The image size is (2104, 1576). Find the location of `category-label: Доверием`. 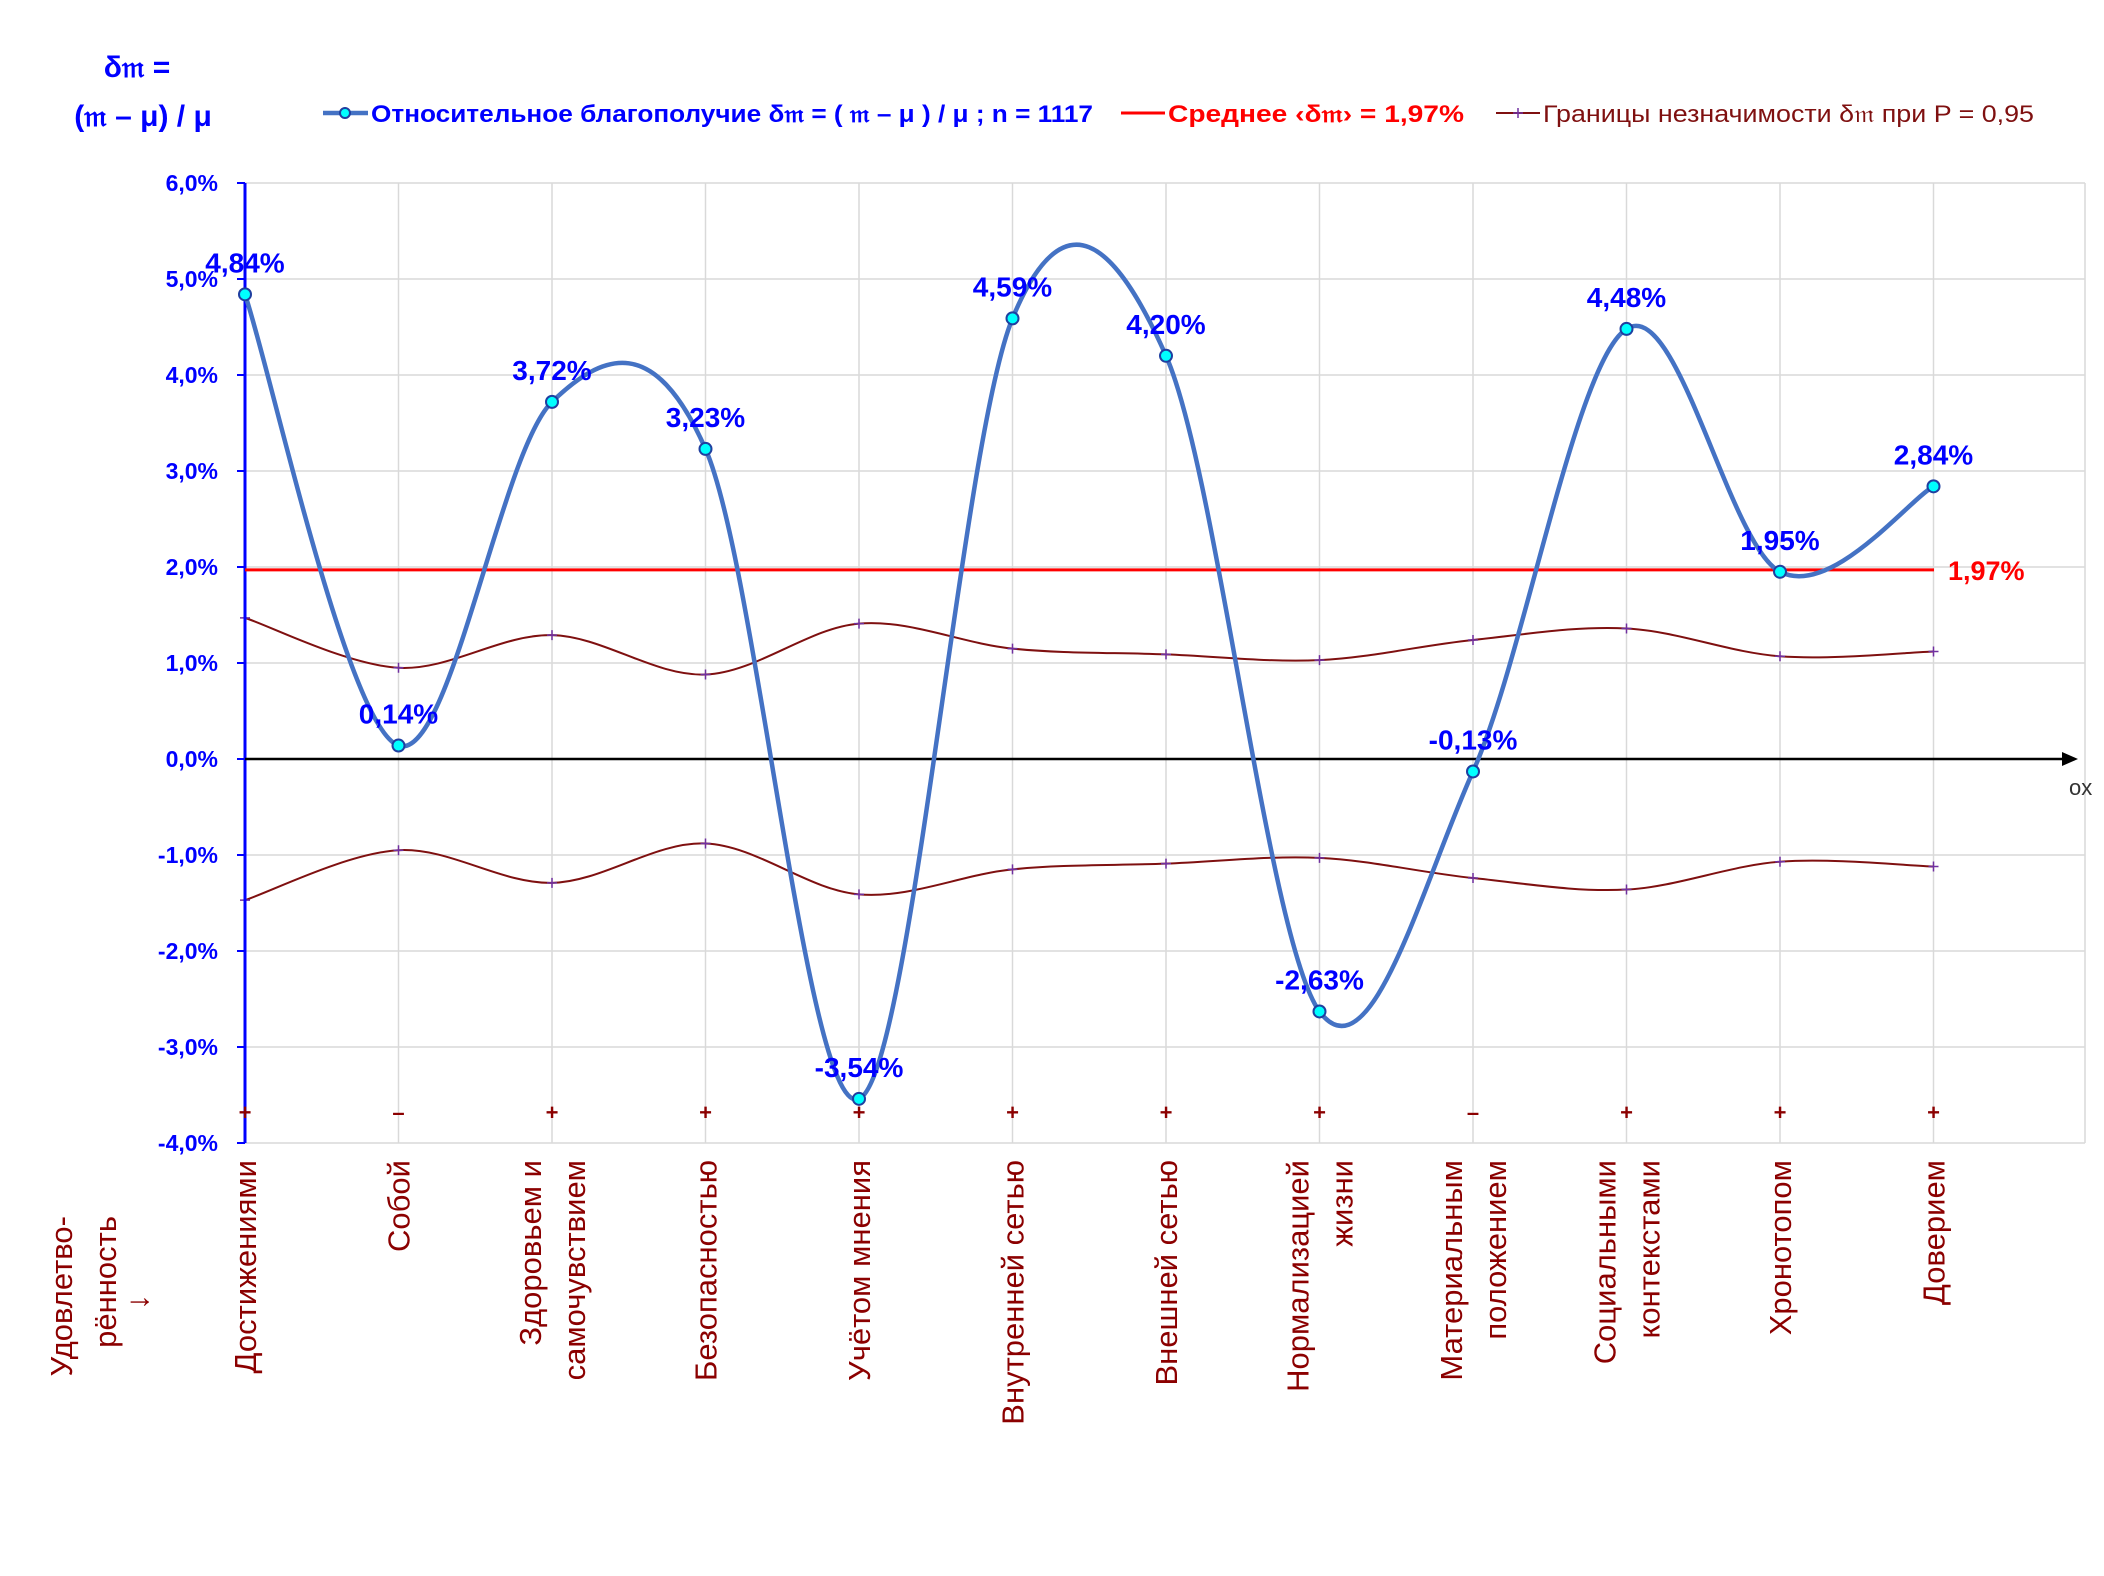

category-label: Доверием is located at coordinates (1934, 1232).